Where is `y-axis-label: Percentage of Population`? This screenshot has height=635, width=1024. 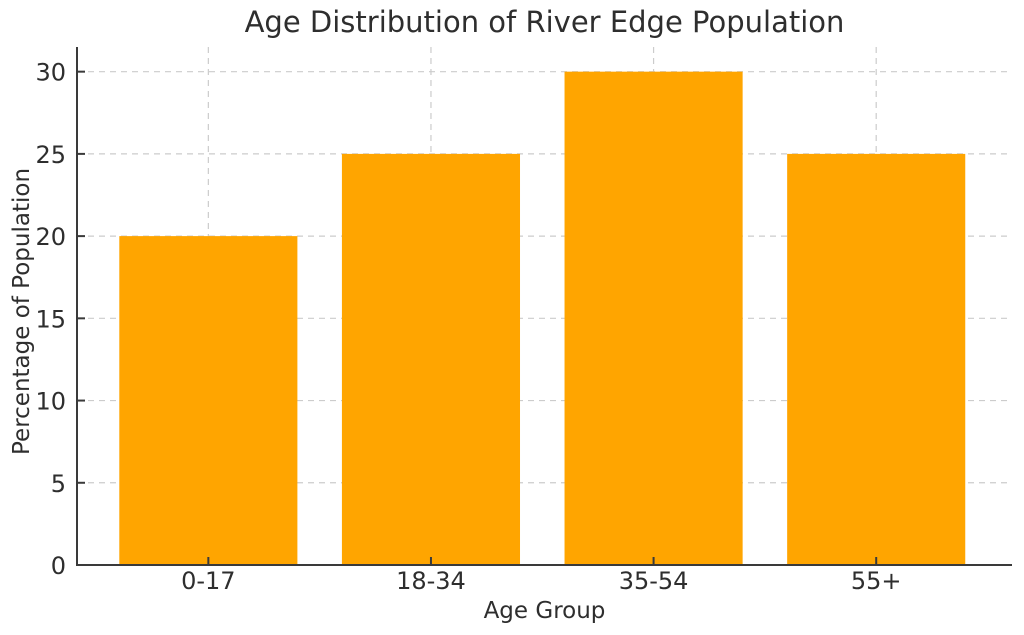 y-axis-label: Percentage of Population is located at coordinates (22, 311).